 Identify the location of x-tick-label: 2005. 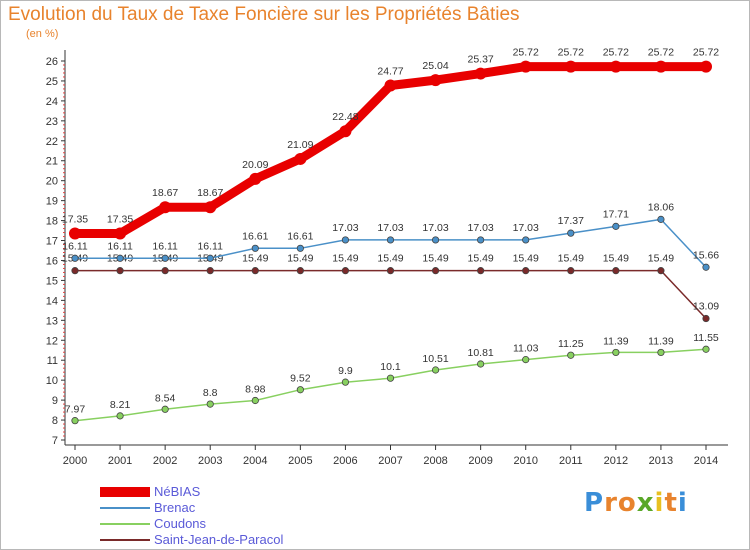
(300, 461).